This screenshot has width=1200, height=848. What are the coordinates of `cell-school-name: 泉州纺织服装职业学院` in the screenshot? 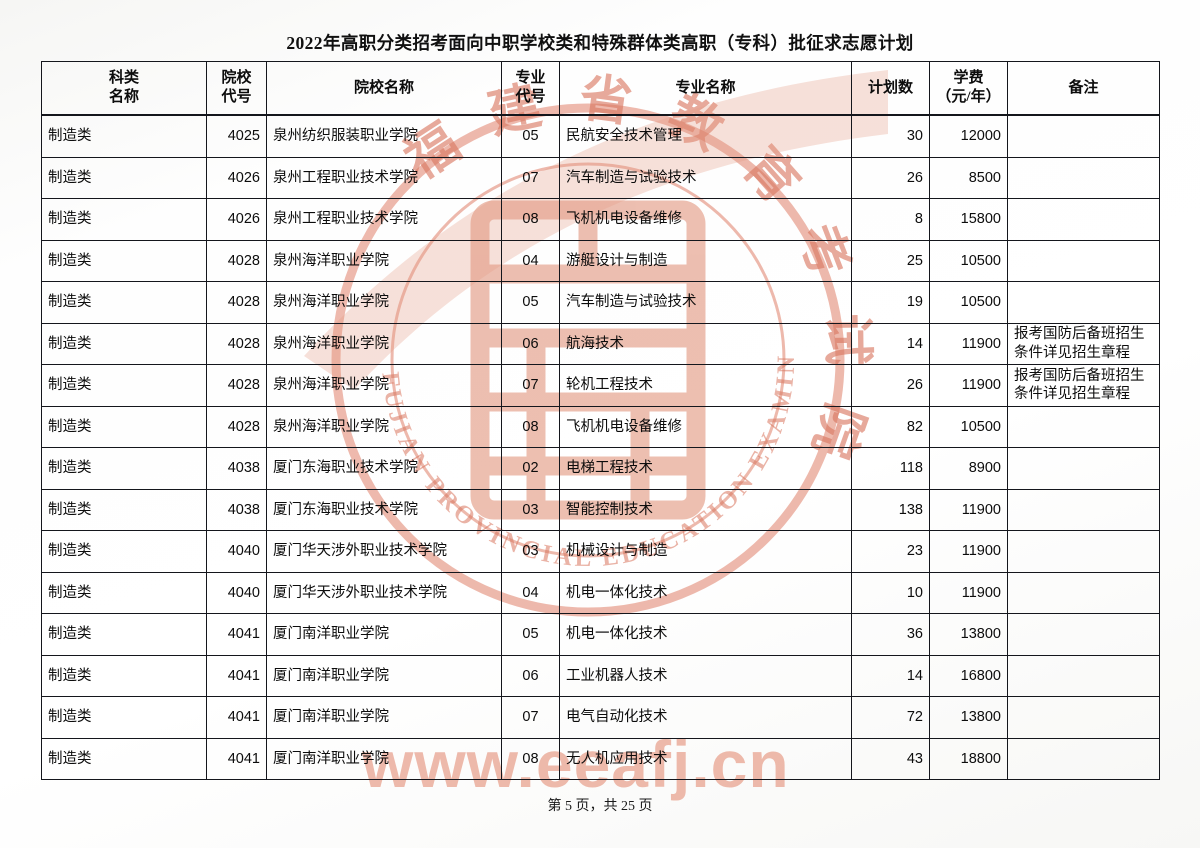 It's located at (384, 136).